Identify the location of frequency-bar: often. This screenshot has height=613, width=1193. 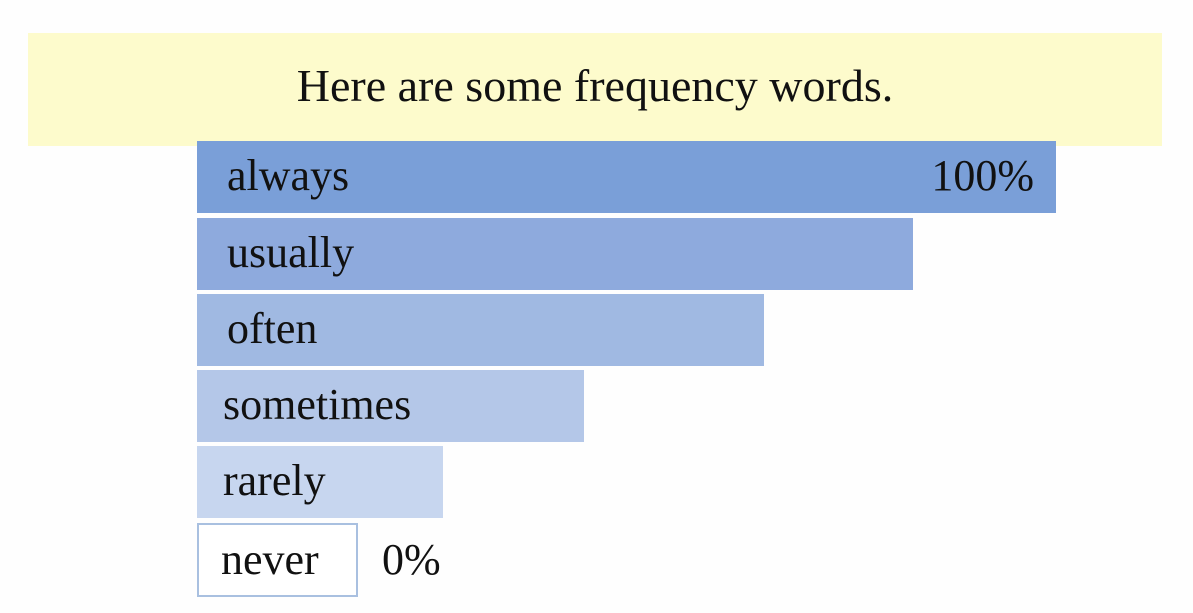
(480, 330).